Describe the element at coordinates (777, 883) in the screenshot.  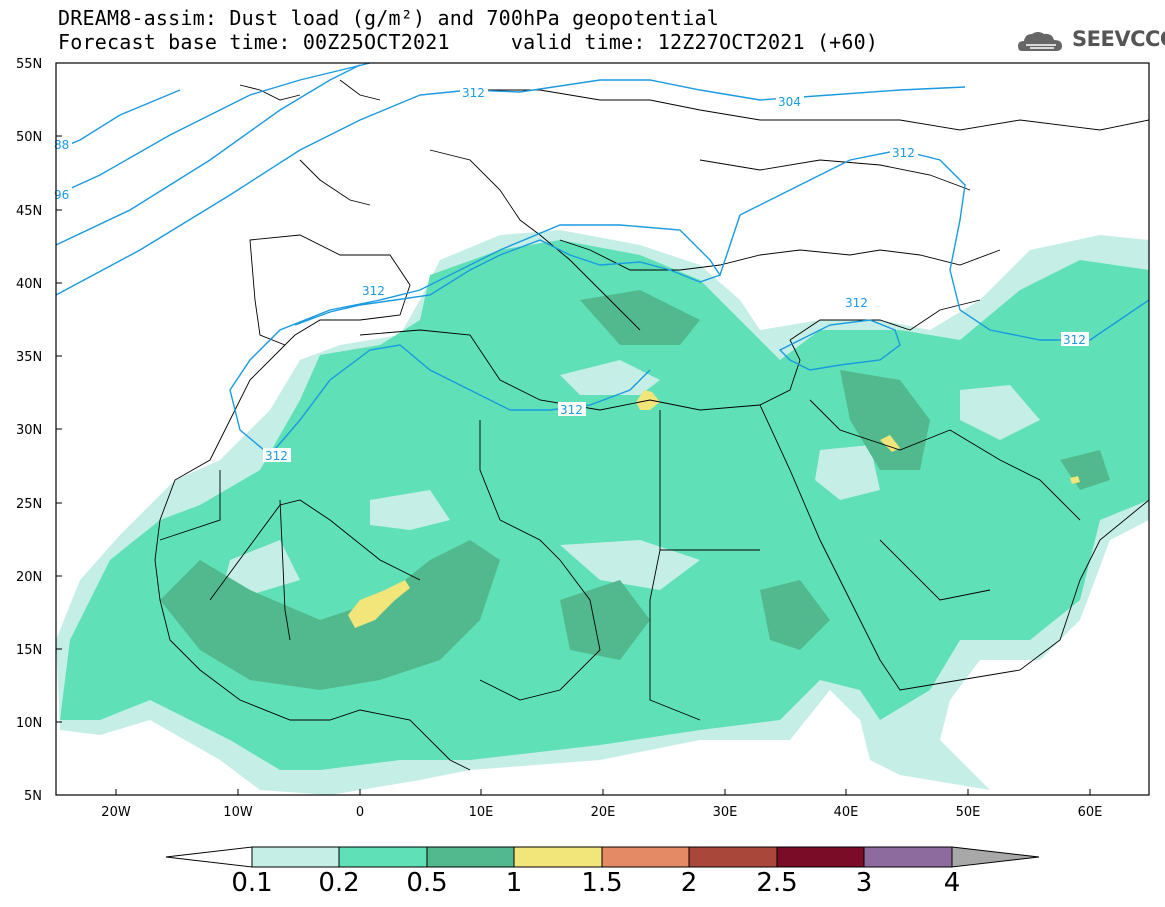
I see `colorbar-label: 2.5` at that location.